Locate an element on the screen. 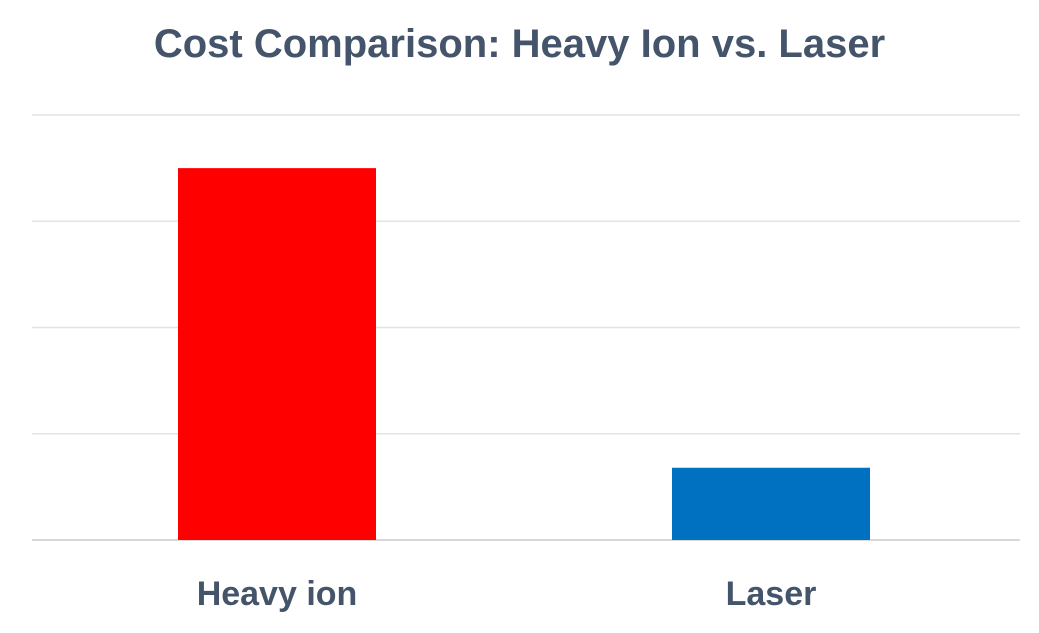  category-labels: Heavy ion Laser is located at coordinates (507, 594).